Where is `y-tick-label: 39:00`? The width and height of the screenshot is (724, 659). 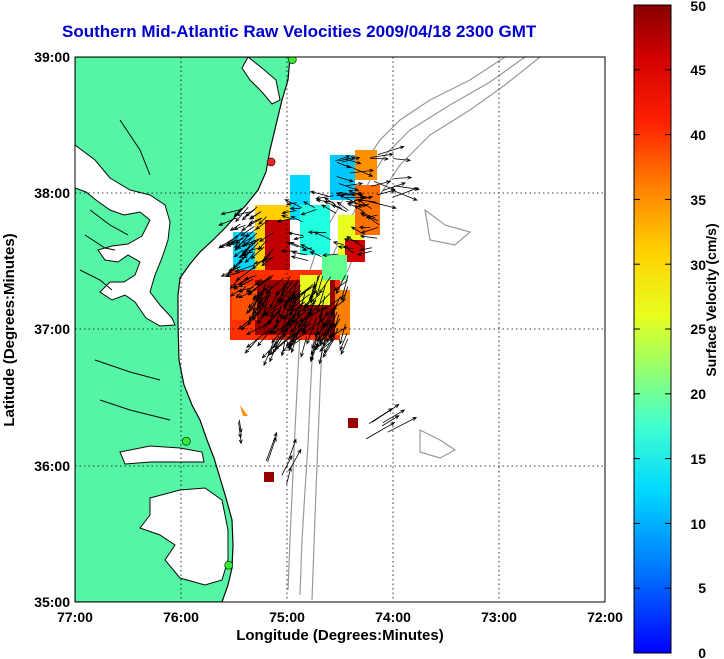 y-tick-label: 39:00 is located at coordinates (52, 57).